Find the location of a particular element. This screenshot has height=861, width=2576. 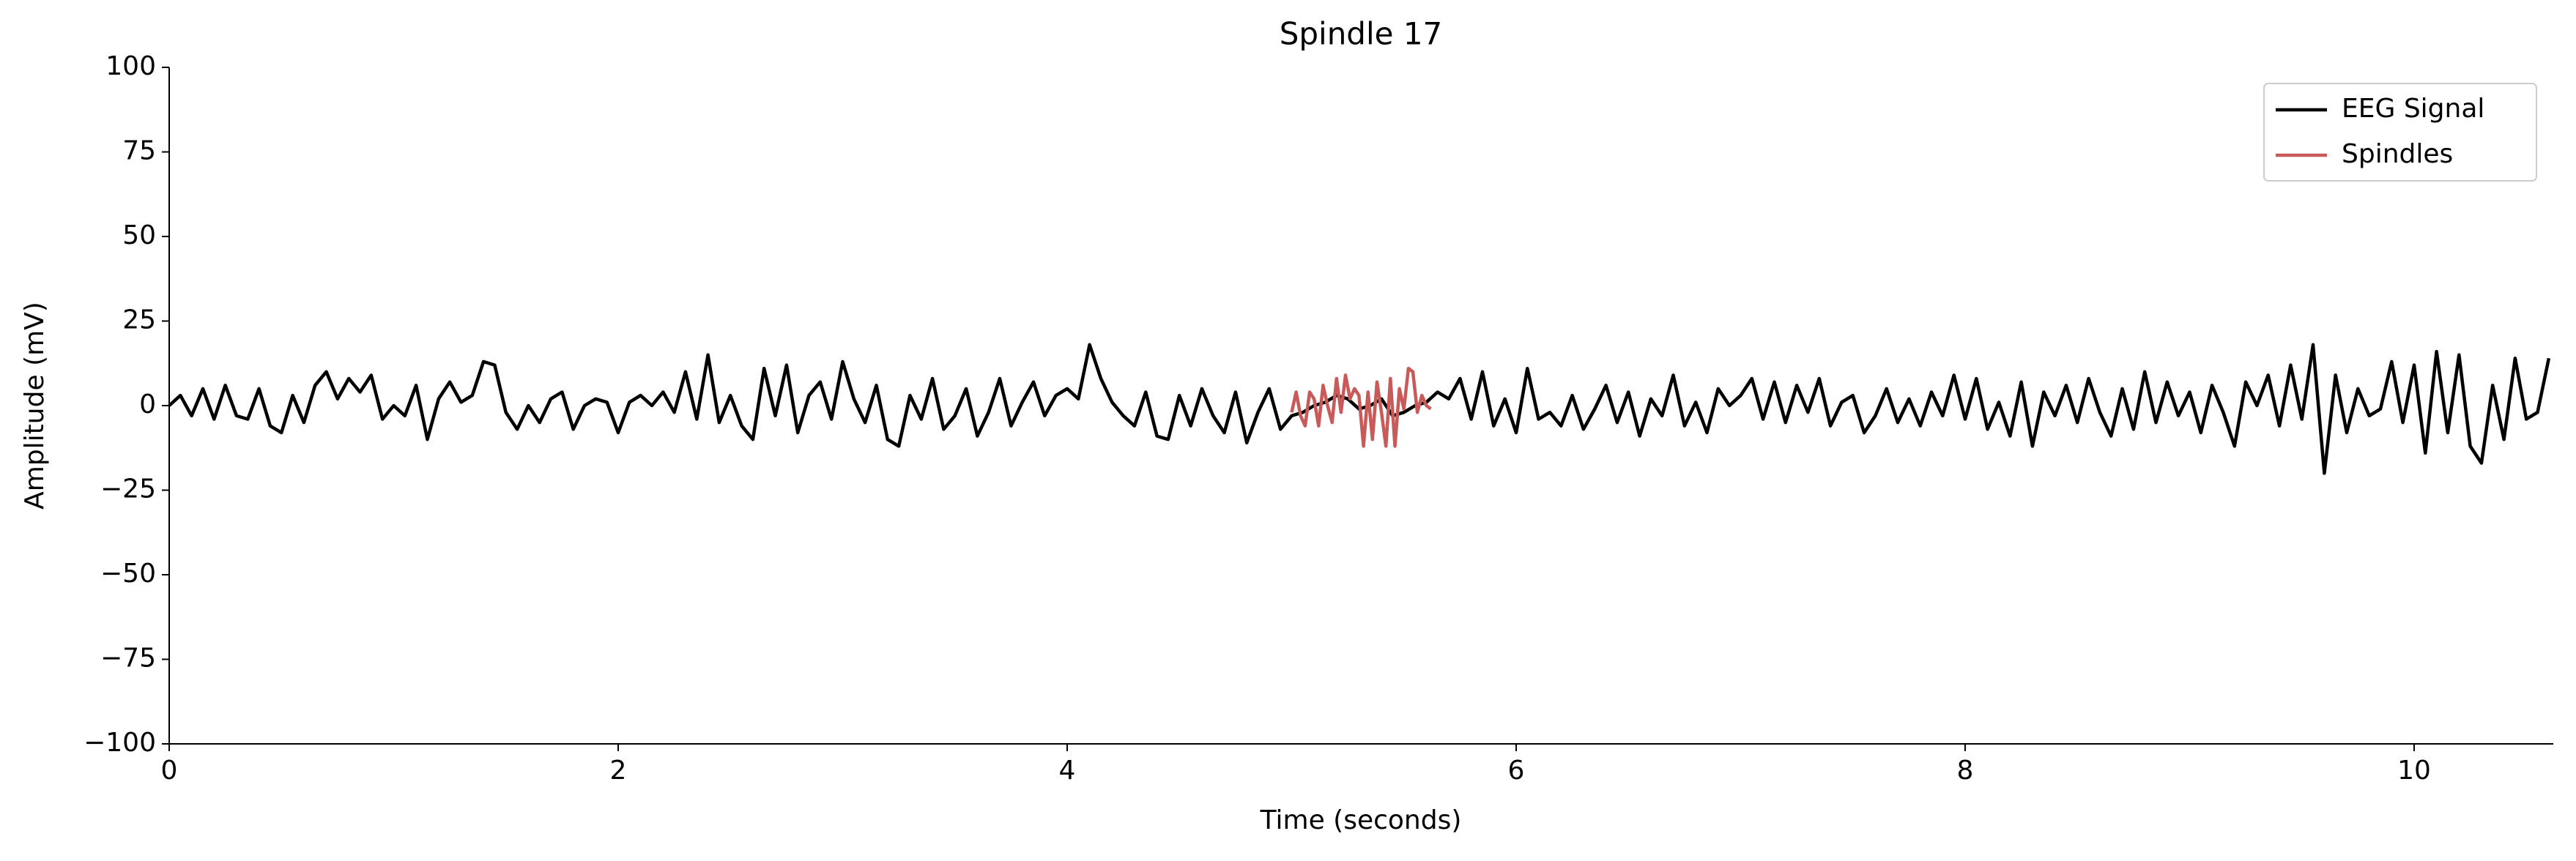

x-tick-label: 4 is located at coordinates (1067, 771).